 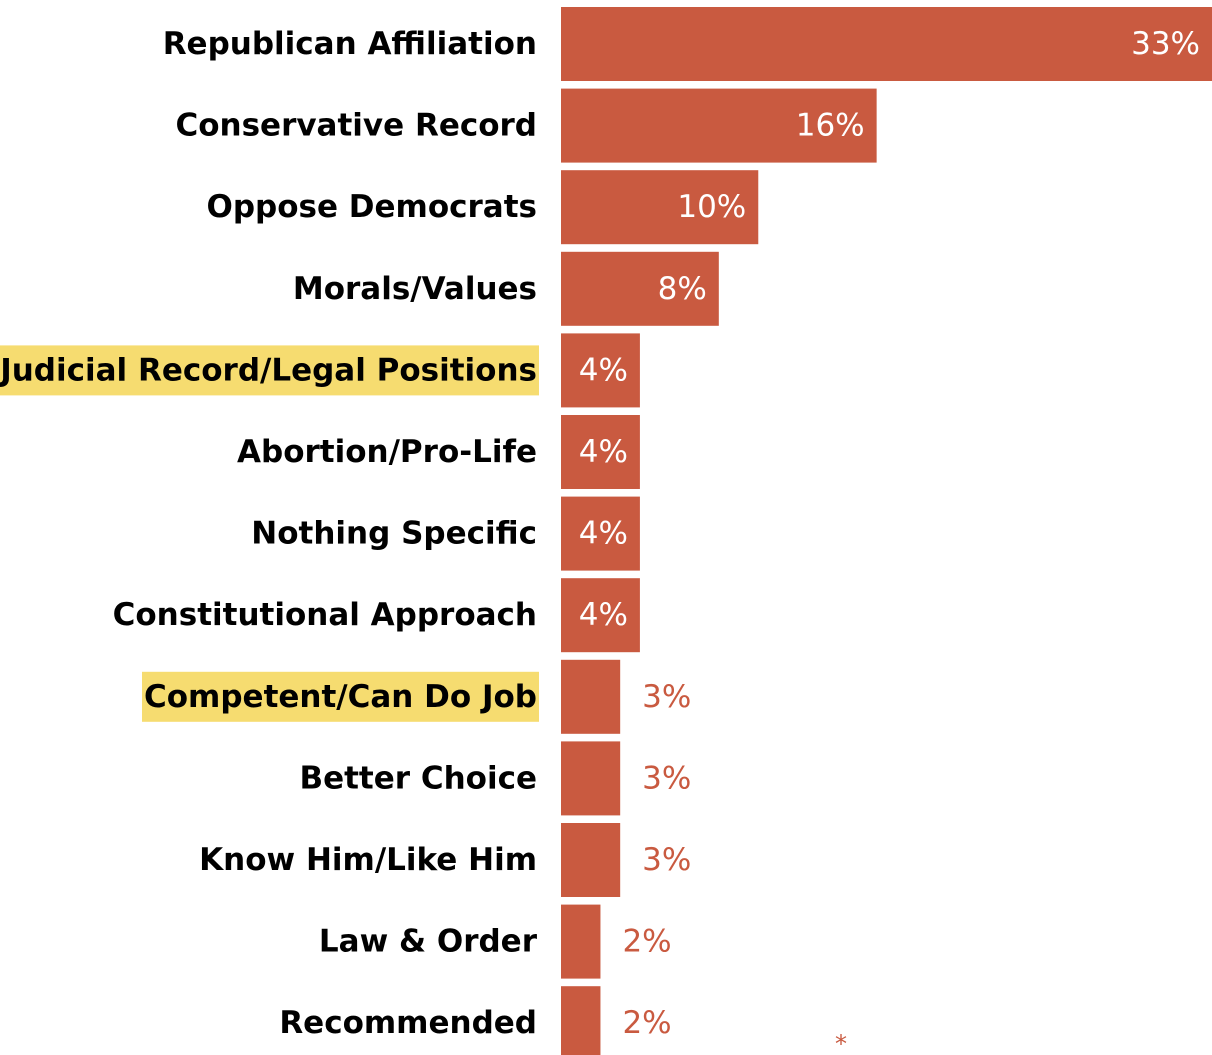 I want to click on category-label: Better Choice, so click(x=418, y=778).